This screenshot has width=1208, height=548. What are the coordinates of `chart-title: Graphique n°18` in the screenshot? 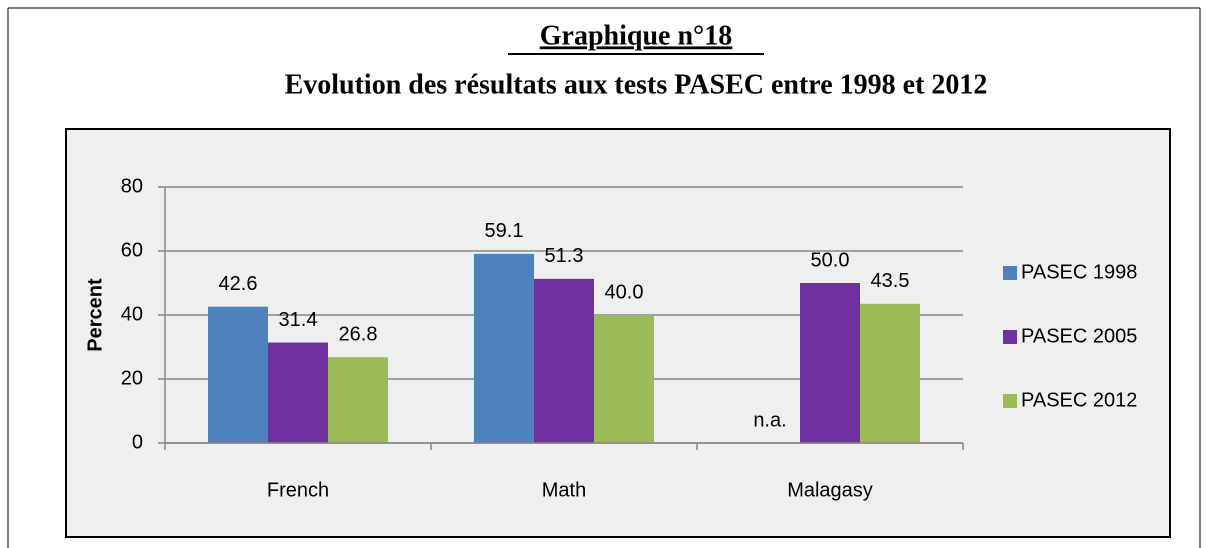 It's located at (636, 35).